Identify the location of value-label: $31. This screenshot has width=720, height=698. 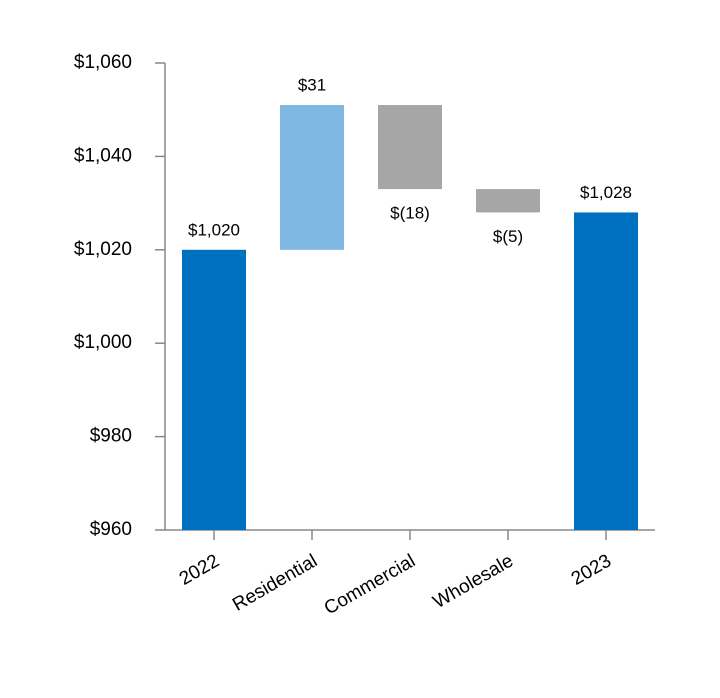
(312, 85).